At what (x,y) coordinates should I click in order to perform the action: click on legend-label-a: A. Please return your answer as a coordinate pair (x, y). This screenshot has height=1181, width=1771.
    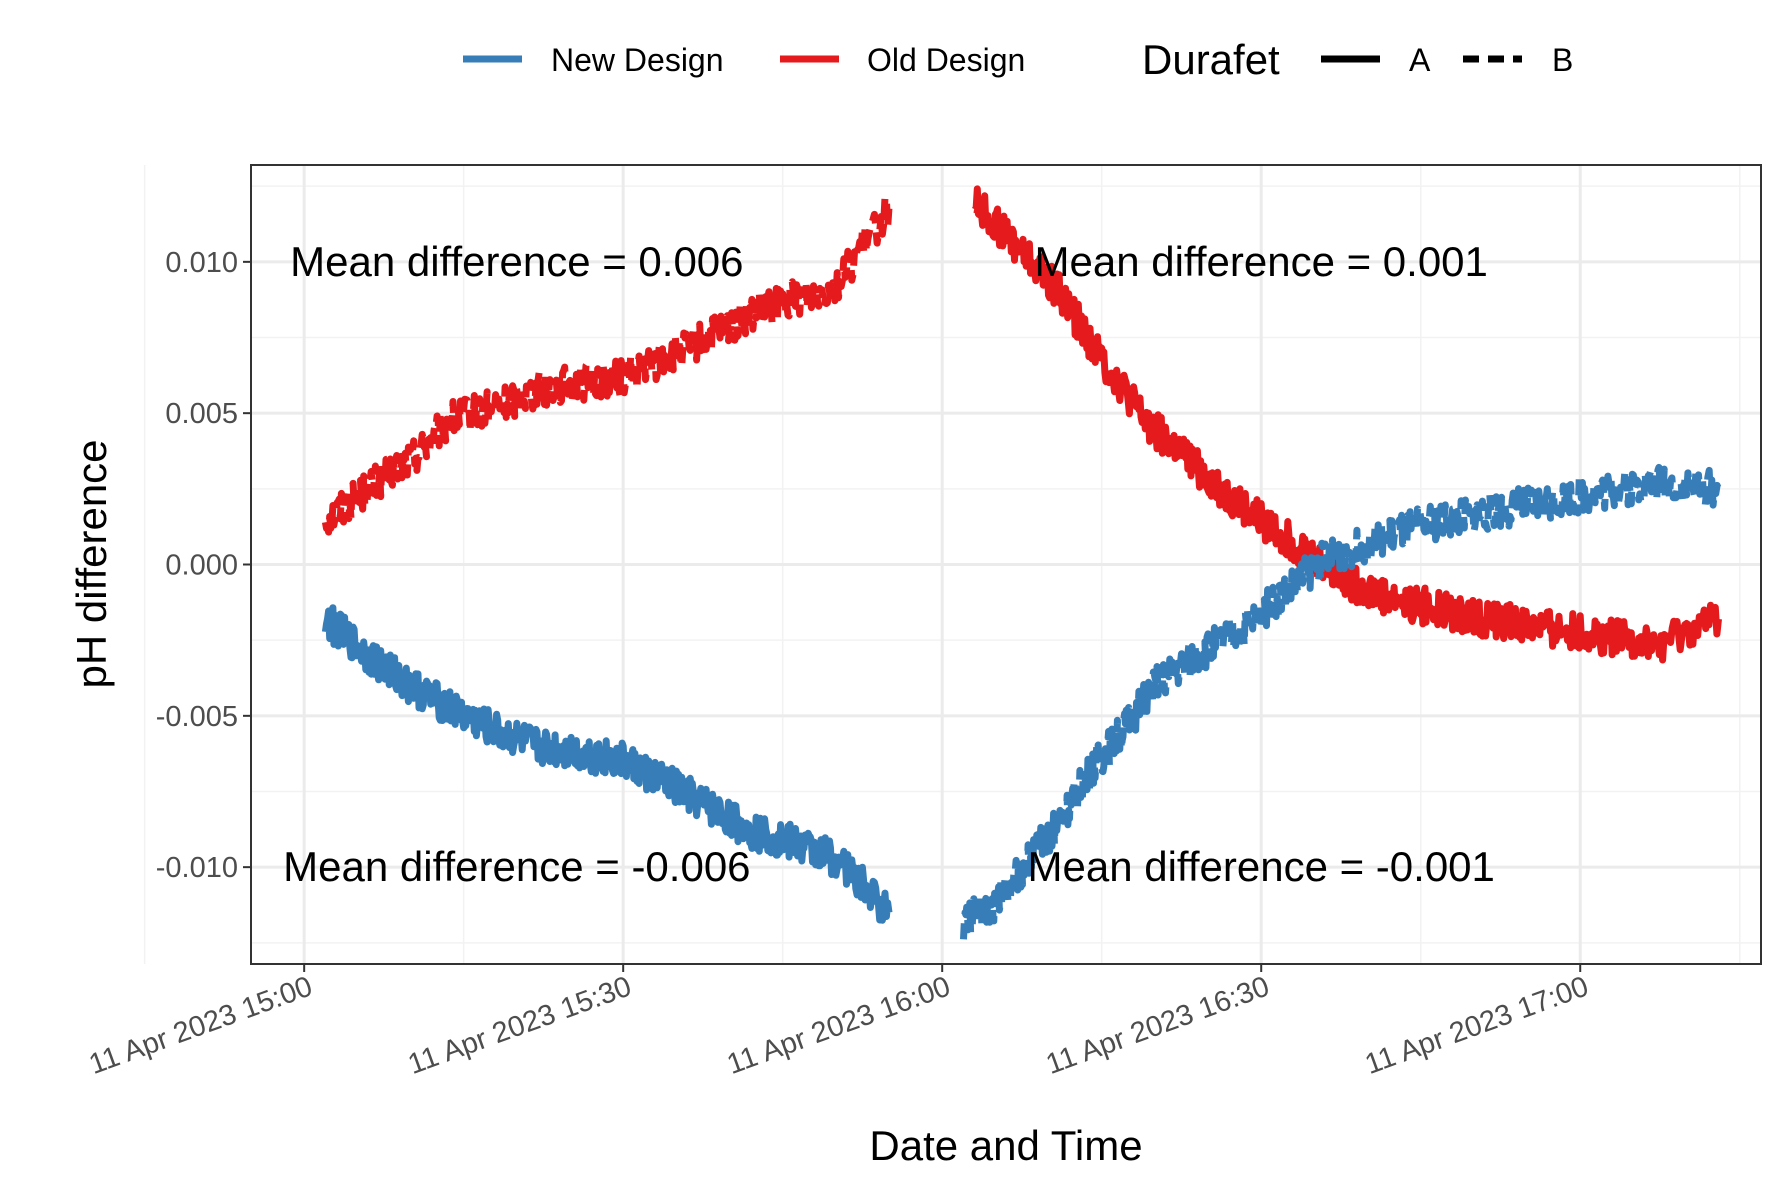
    Looking at the image, I should click on (1420, 60).